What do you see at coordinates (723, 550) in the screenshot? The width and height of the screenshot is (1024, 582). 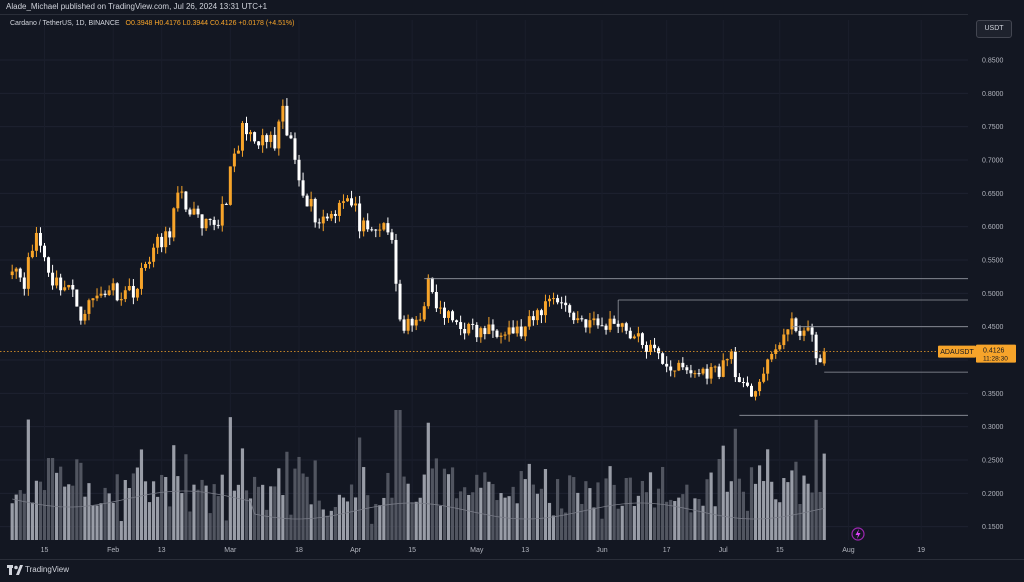 I see `time-tick-label: Jul` at bounding box center [723, 550].